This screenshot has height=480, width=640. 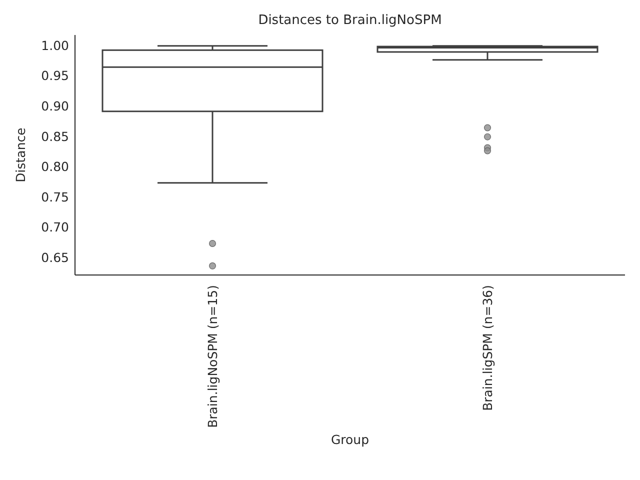 I want to click on y-tick-label: 0.80, so click(x=55, y=166).